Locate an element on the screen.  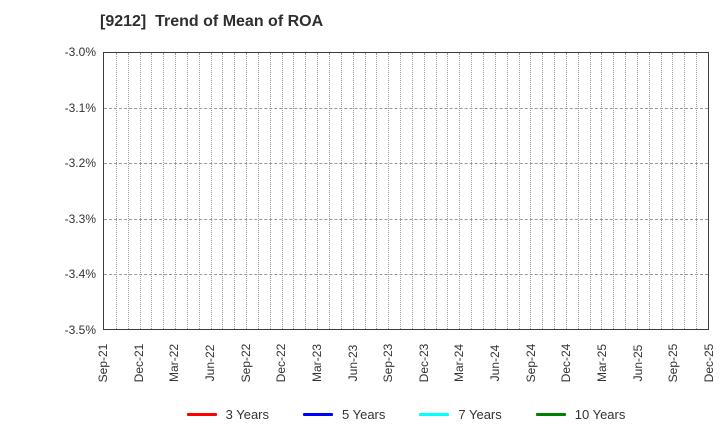
x-tick-label: Jun-22 is located at coordinates (209, 363).